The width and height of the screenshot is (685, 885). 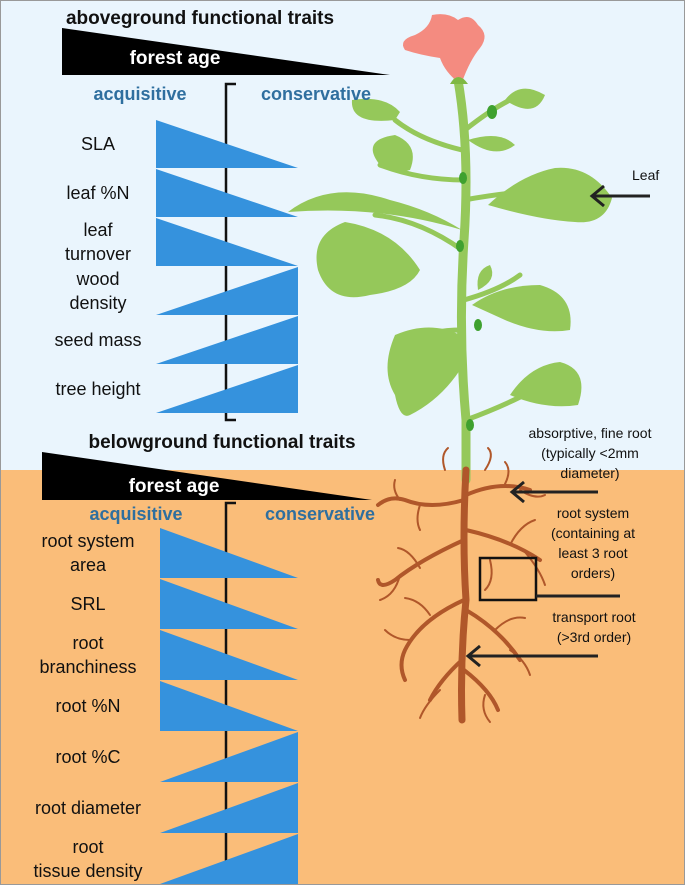 I want to click on root-system-box, so click(x=508, y=579).